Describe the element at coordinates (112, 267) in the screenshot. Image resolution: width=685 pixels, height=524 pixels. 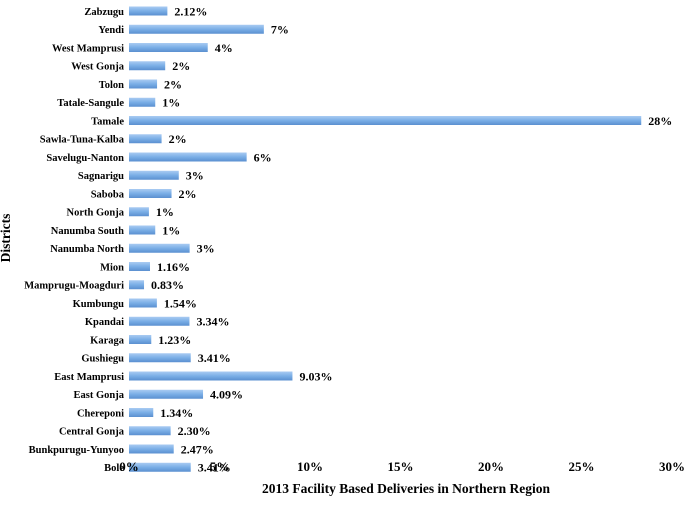
I see `category-label: Mion` at that location.